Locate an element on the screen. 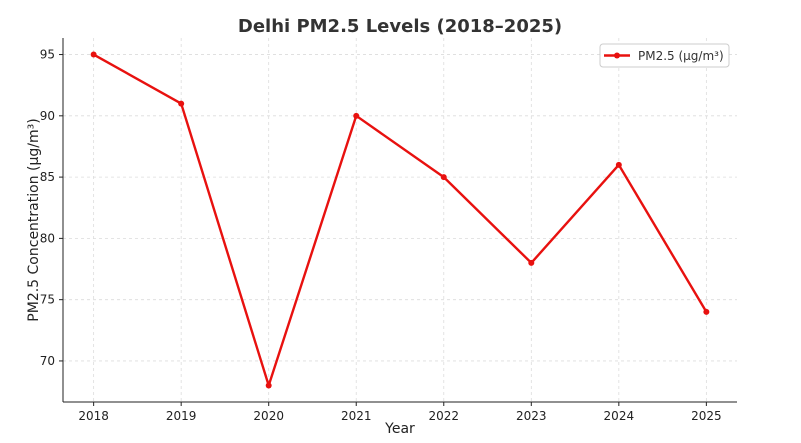 This screenshot has width=801, height=443. y-tick-label: 80 is located at coordinates (47, 238).